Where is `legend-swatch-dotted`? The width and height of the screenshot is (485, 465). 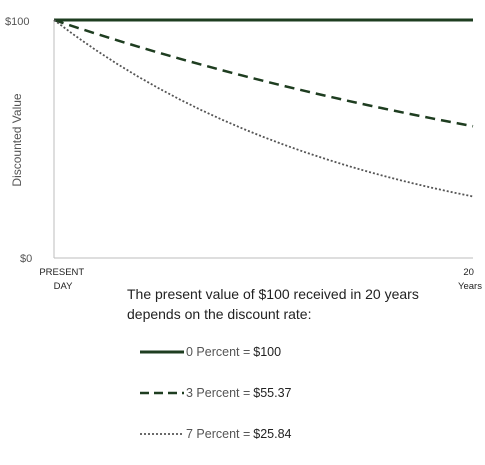 legend-swatch-dotted is located at coordinates (162, 434).